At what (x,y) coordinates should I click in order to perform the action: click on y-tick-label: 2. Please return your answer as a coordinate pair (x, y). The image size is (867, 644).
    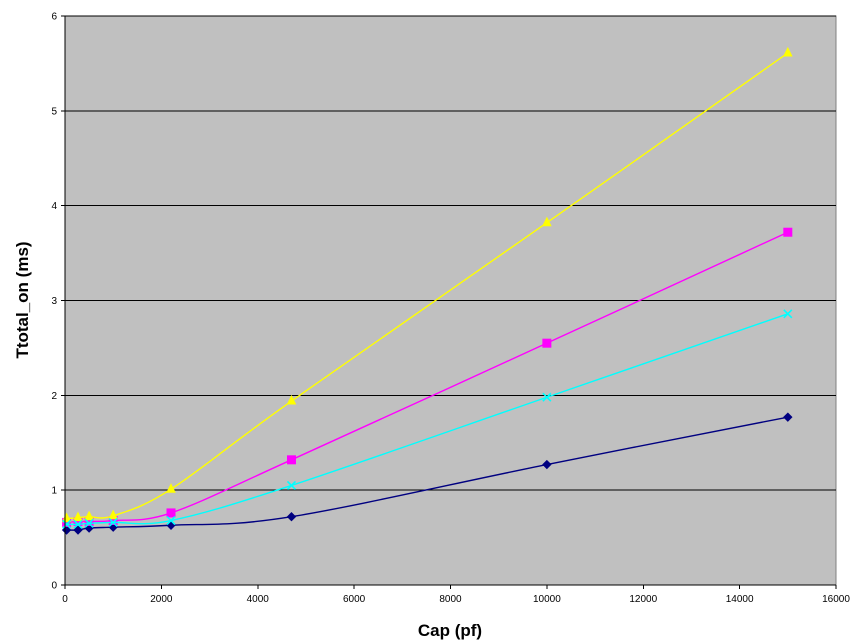
    Looking at the image, I should click on (54, 396).